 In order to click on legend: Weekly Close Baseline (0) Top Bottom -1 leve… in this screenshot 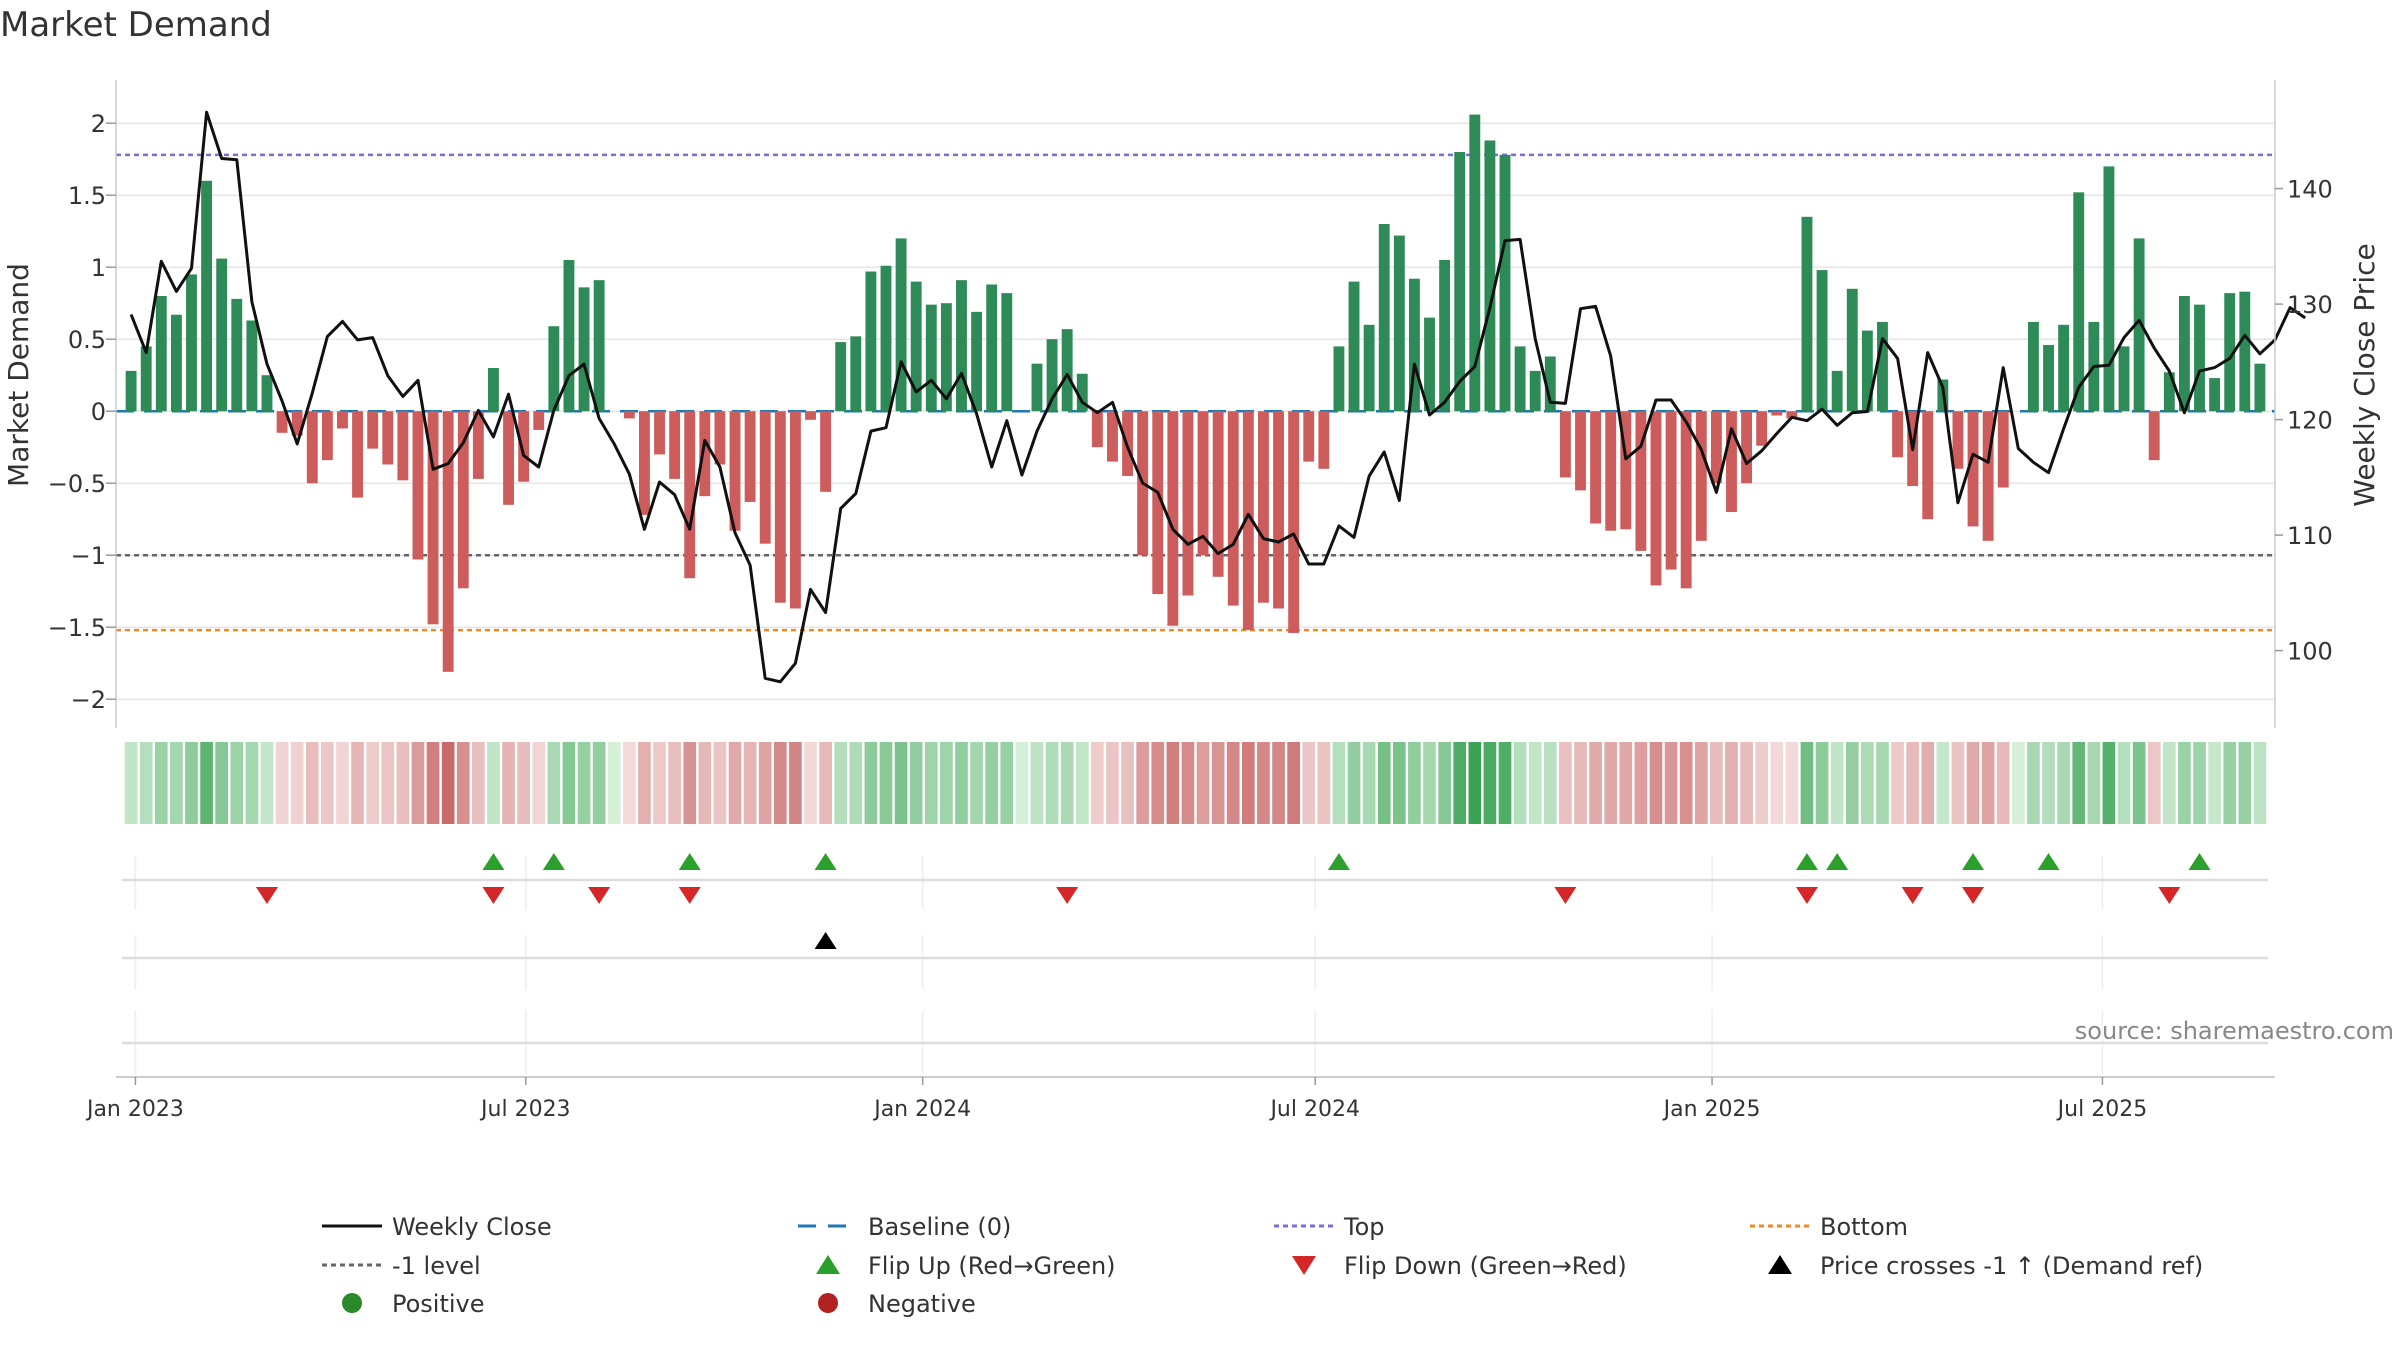, I will do `click(1262, 1265)`.